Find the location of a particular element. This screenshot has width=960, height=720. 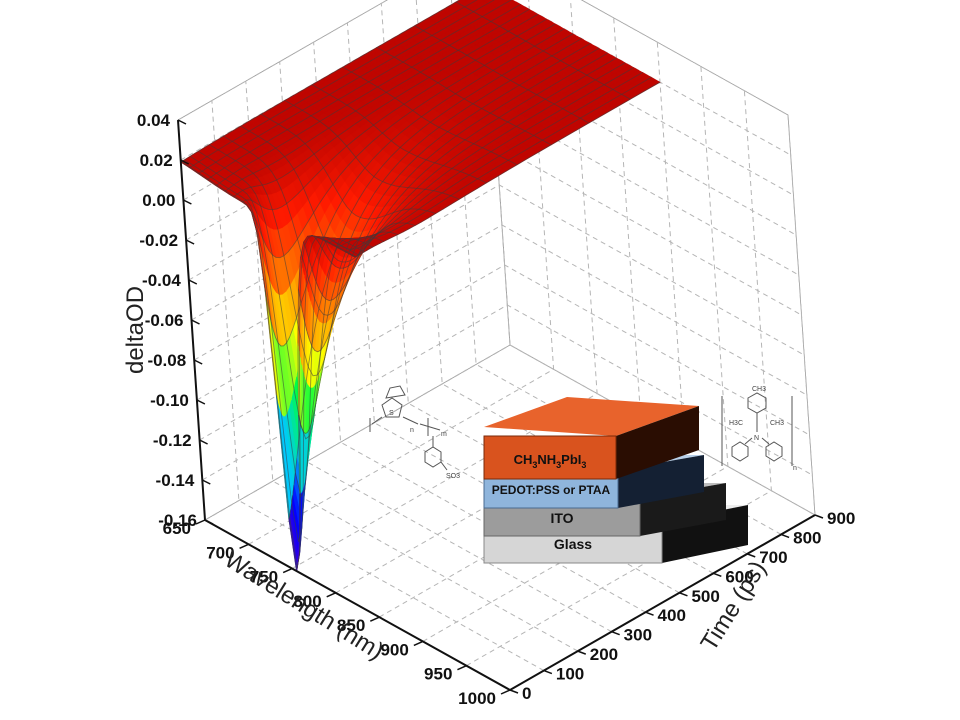

device-stack-inset: Glass ITO PEDOT:PSS or PTAA CH3NH3PbI3 is located at coordinates (615, 480).